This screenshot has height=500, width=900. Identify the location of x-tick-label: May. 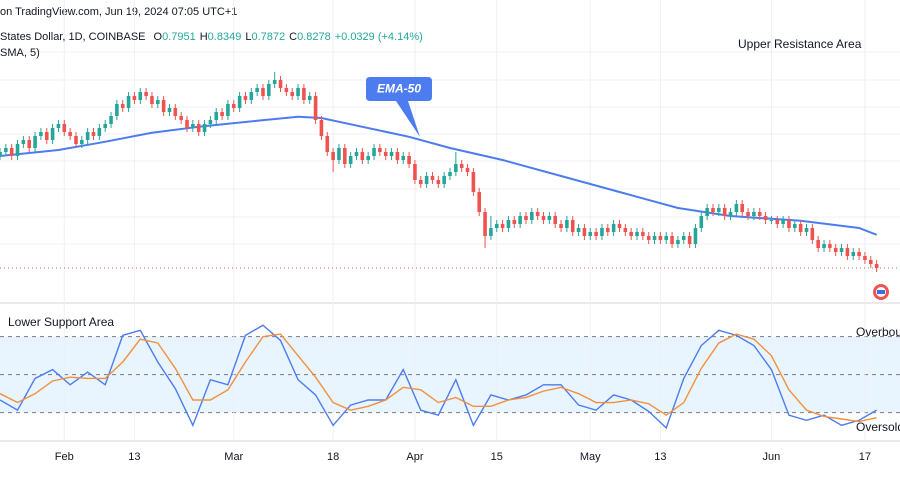
(590, 457).